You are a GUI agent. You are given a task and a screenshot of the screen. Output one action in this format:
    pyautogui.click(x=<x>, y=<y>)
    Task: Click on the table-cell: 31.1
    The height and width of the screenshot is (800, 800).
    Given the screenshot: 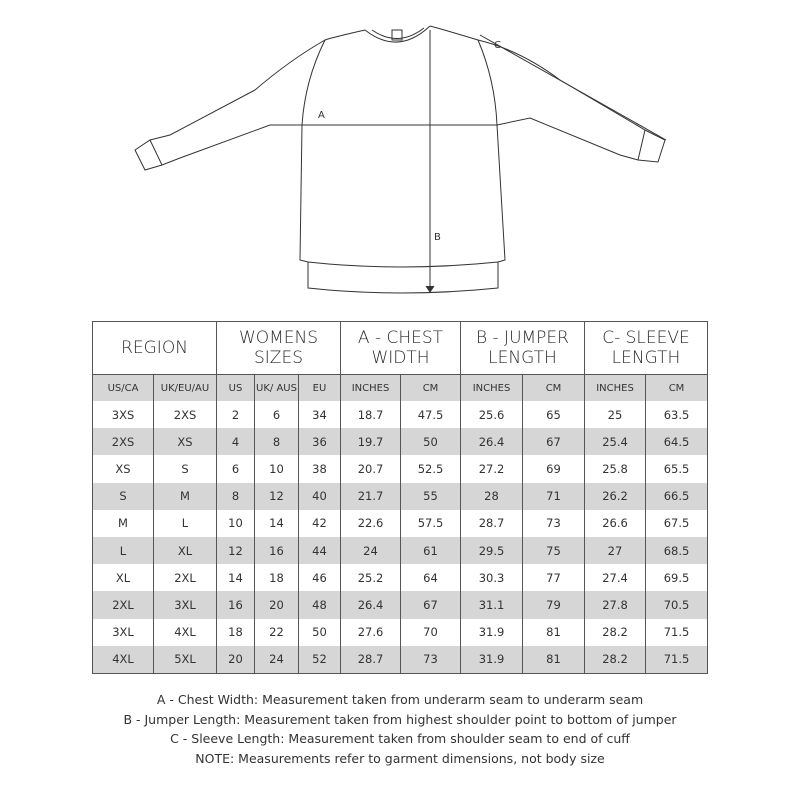 What is the action you would take?
    pyautogui.click(x=491, y=605)
    